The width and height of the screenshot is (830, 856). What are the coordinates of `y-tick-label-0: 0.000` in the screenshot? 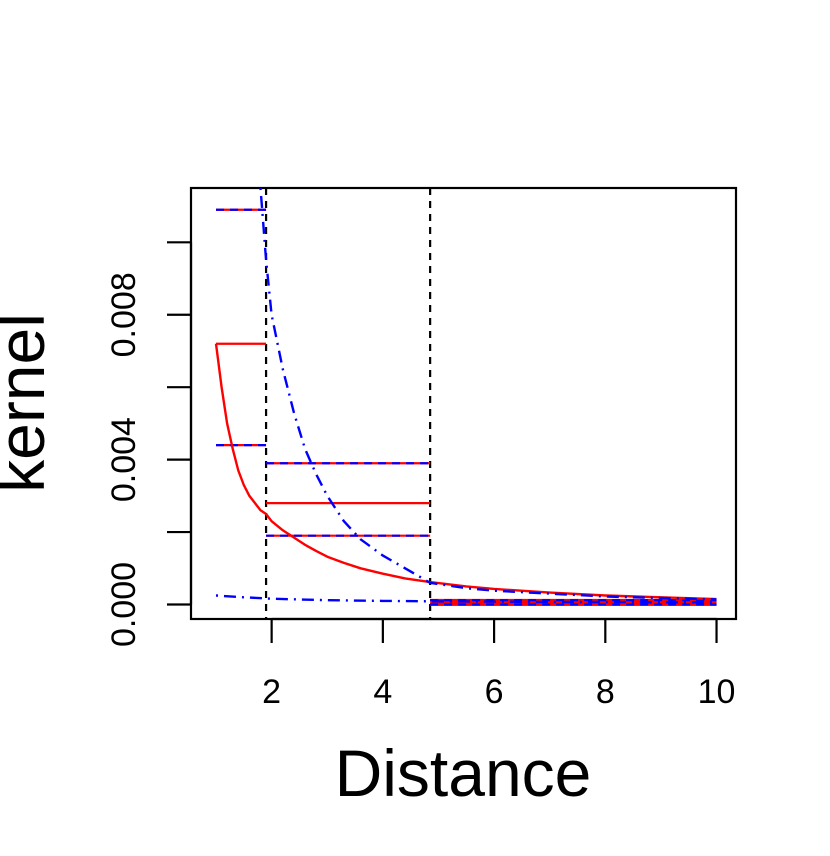 It's located at (124, 604).